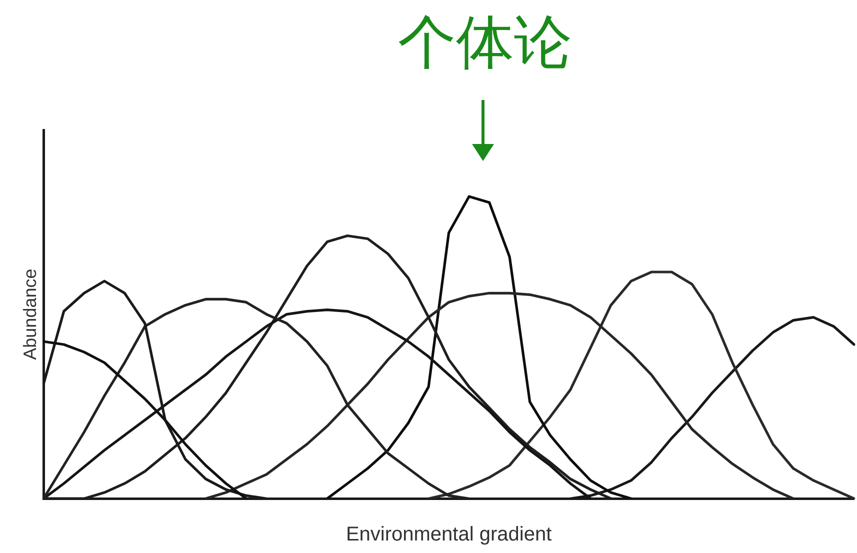 The width and height of the screenshot is (857, 553). Describe the element at coordinates (449, 535) in the screenshot. I see `x-axis-title: Environmental gradient` at that location.